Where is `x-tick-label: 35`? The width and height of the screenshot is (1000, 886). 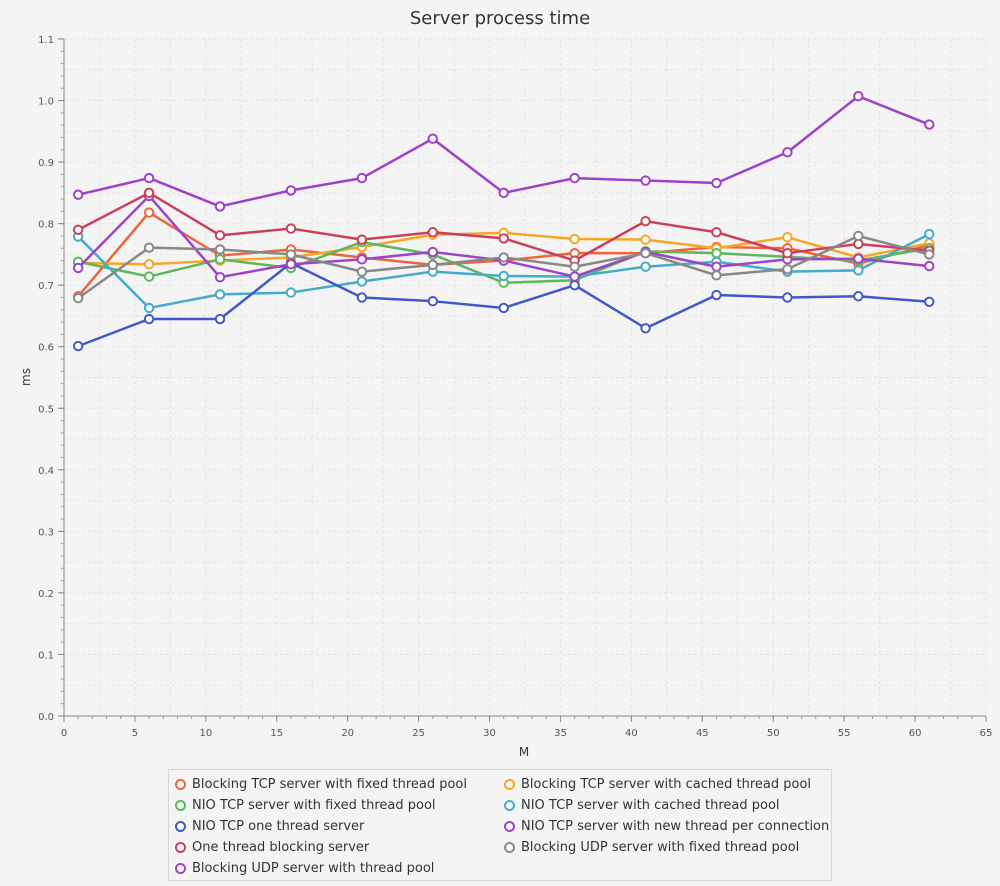 x-tick-label: 35 is located at coordinates (560, 733).